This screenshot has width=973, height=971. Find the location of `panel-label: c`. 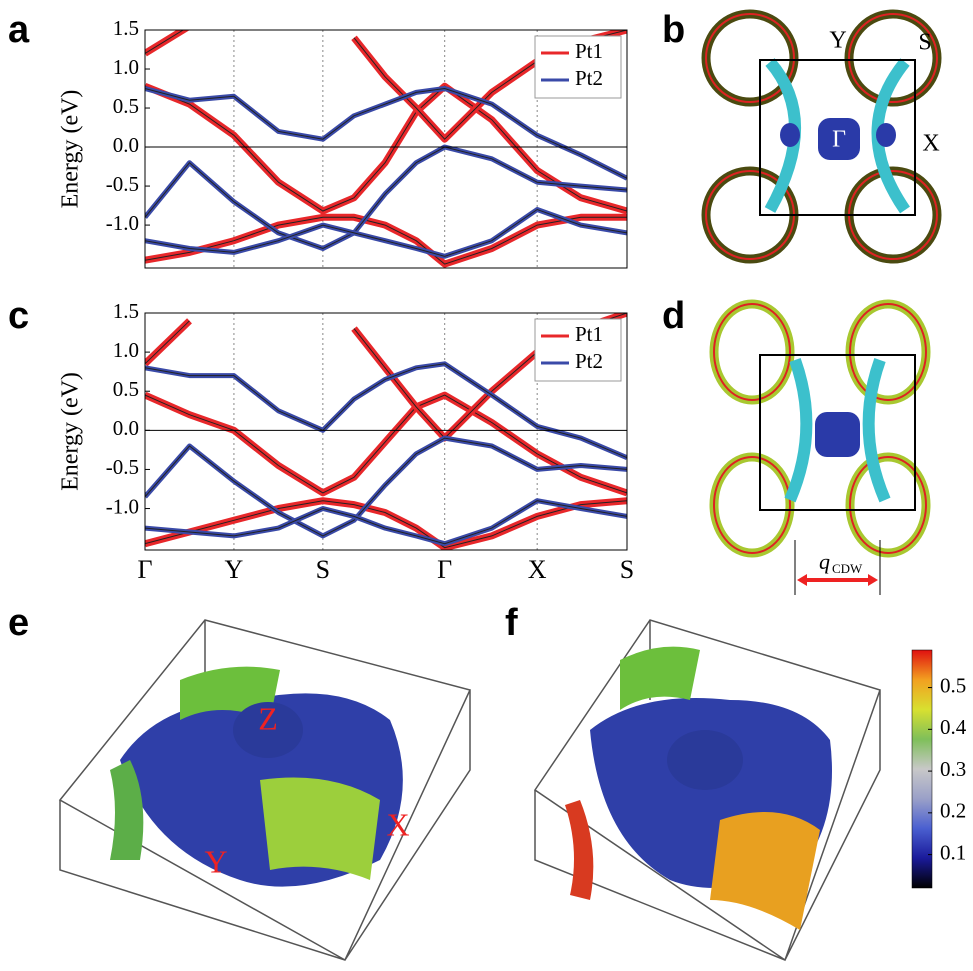

panel-label: c is located at coordinates (18, 316).